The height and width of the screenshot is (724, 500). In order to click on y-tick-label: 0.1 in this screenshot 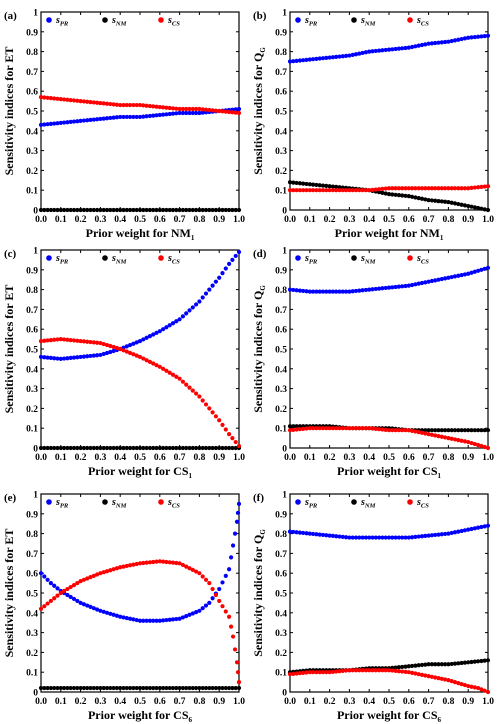, I will do `click(32, 674)`.